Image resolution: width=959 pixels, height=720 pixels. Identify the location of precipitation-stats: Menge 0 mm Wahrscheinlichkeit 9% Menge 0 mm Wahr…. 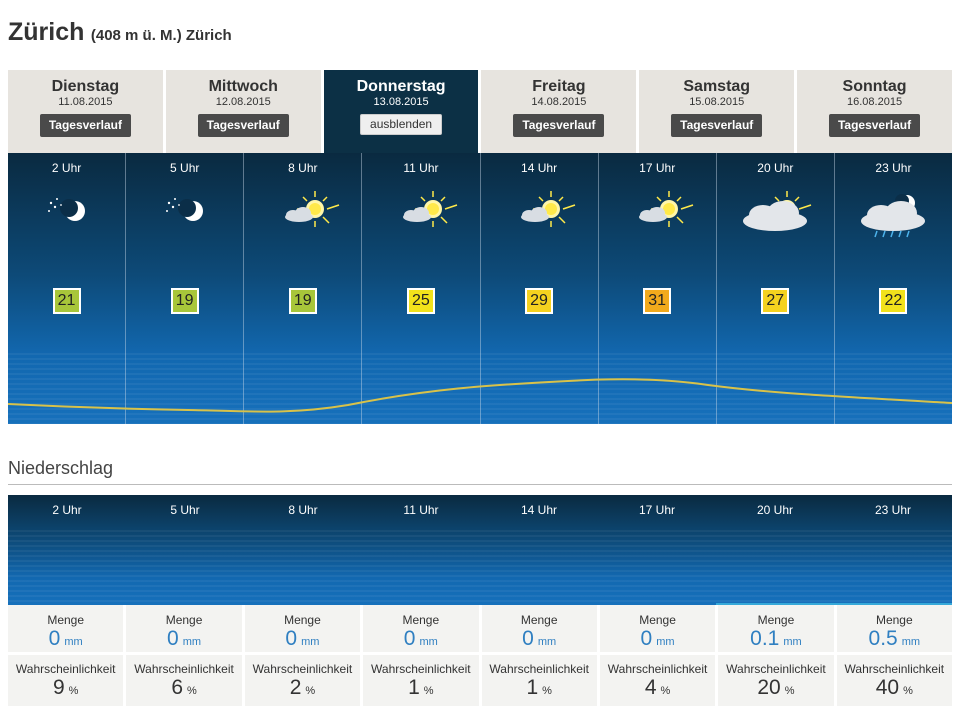
(480, 655).